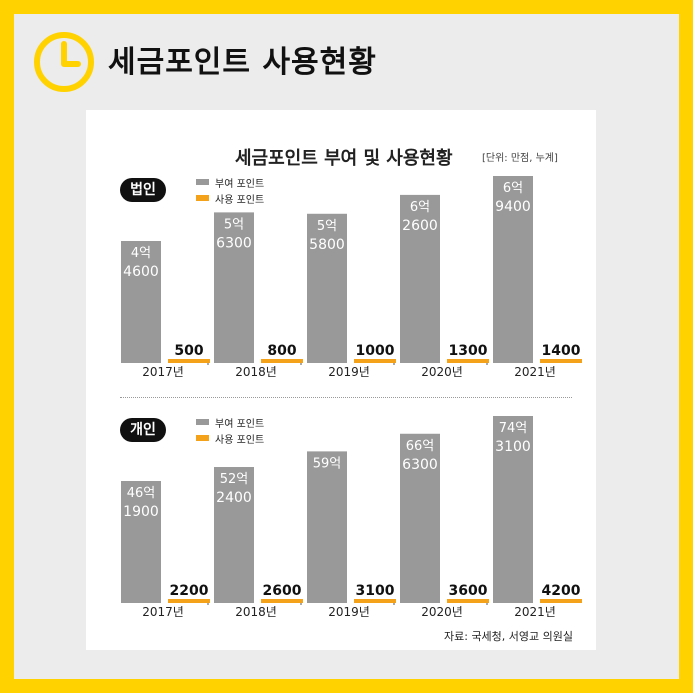 This screenshot has width=693, height=693. I want to click on panel-label-individual: 개인, so click(143, 430).